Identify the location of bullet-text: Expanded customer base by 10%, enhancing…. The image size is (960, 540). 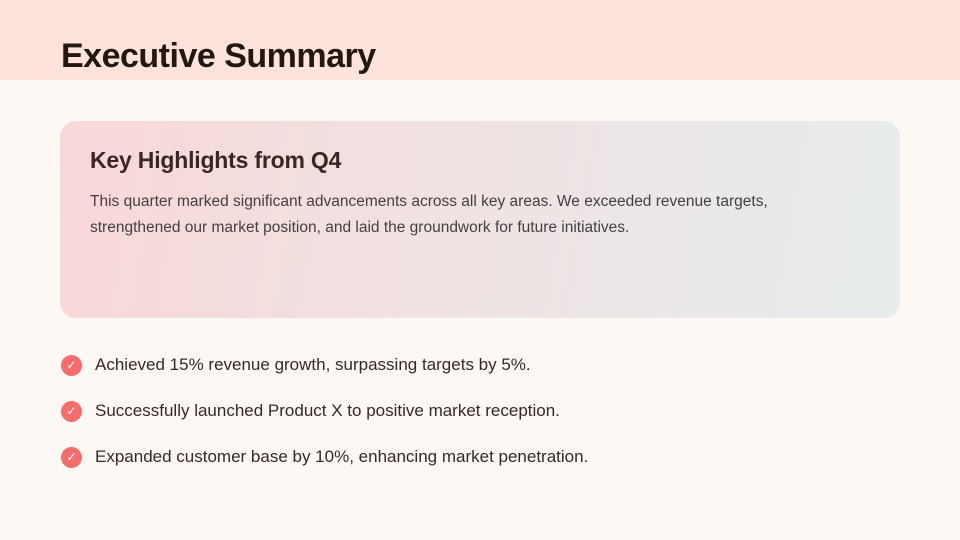
(342, 456).